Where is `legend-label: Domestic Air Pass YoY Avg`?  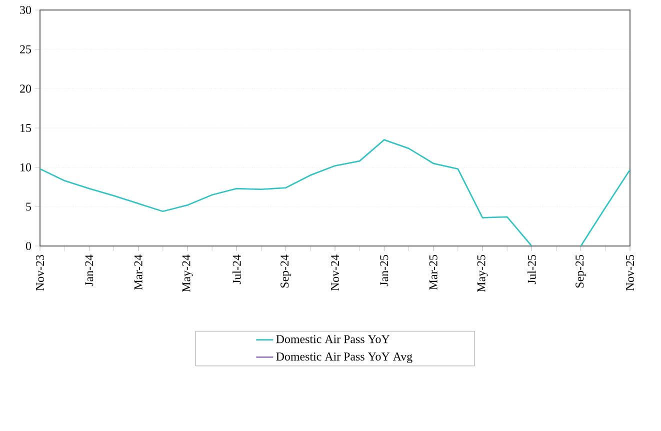
legend-label: Domestic Air Pass YoY Avg is located at coordinates (344, 358).